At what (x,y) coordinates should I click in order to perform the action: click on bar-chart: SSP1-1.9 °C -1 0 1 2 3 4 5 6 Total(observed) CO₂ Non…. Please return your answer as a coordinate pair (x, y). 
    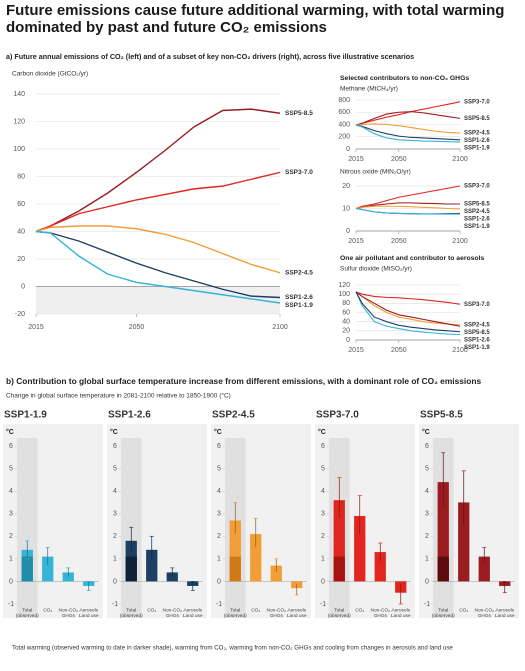
    Looking at the image, I should click on (53, 514).